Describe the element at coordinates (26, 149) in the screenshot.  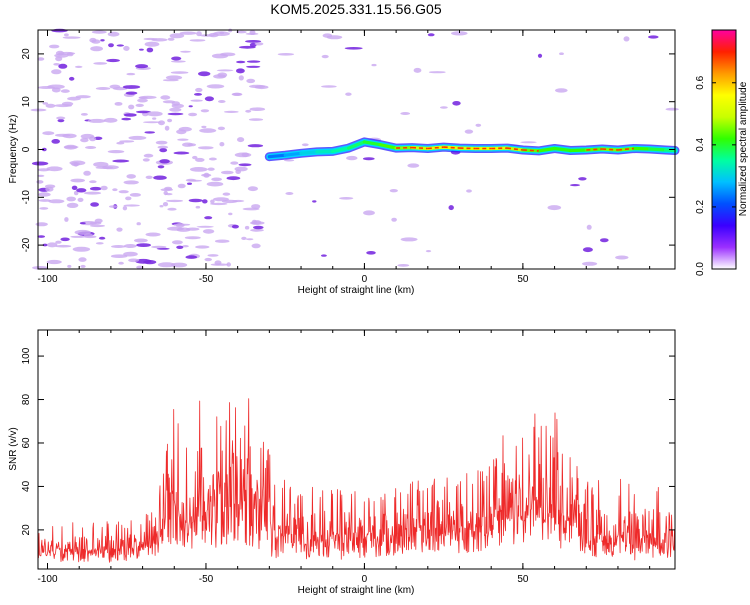
I see `spectrogram-y-tick-label: 0` at that location.